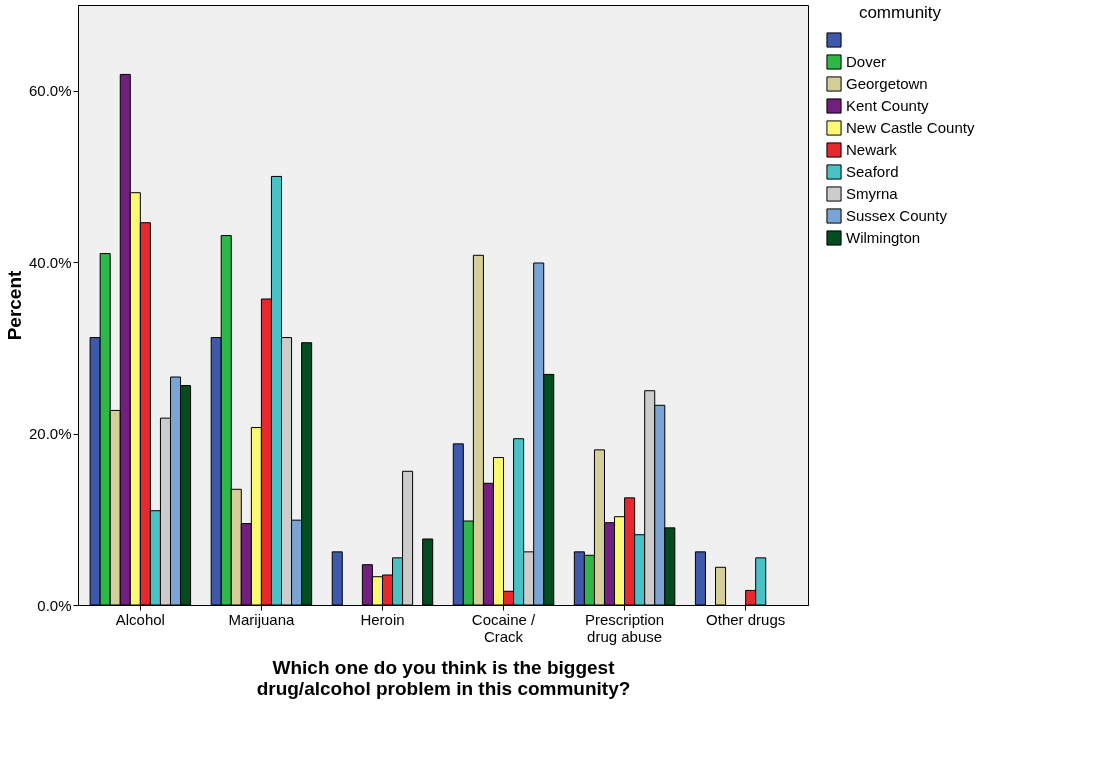 This screenshot has width=1112, height=757. Describe the element at coordinates (887, 83) in the screenshot. I see `legend-label: Georgetown` at that location.